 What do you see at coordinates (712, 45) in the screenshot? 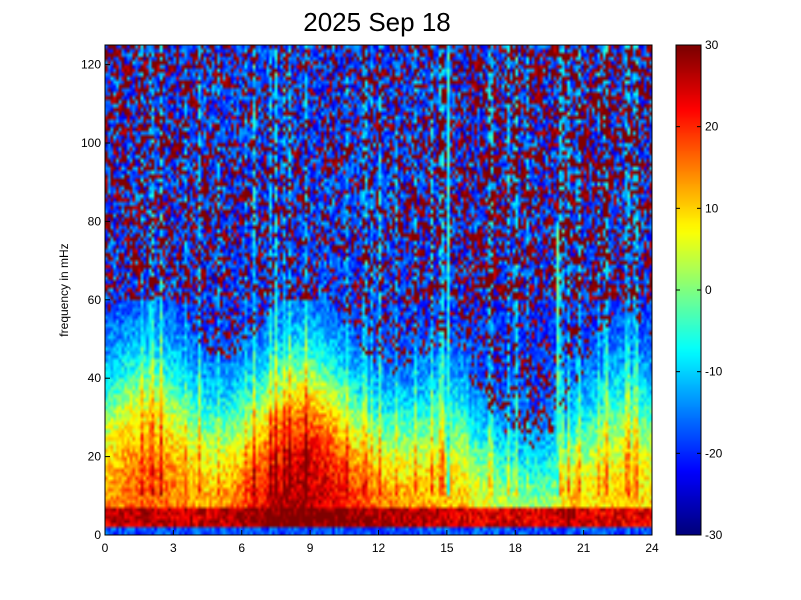
I see `colorbar-tick-label: 30` at bounding box center [712, 45].